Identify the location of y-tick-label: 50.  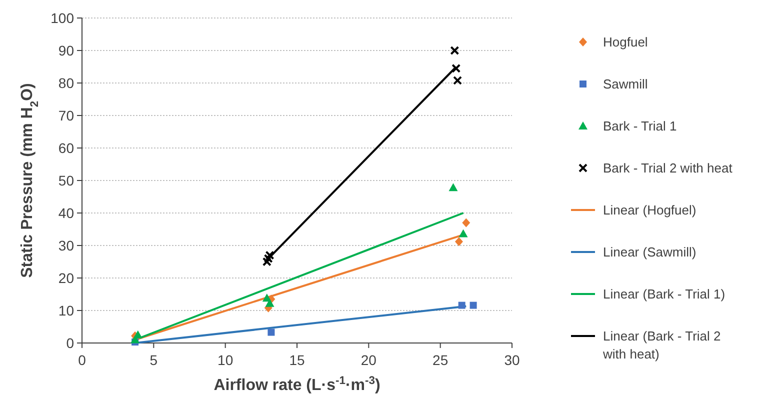
(66, 180).